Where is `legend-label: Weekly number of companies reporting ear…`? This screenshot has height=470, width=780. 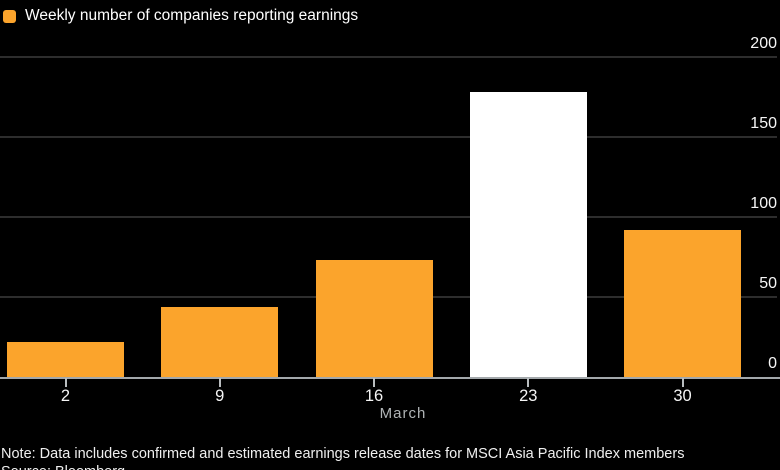
legend-label: Weekly number of companies reporting ear… is located at coordinates (192, 15).